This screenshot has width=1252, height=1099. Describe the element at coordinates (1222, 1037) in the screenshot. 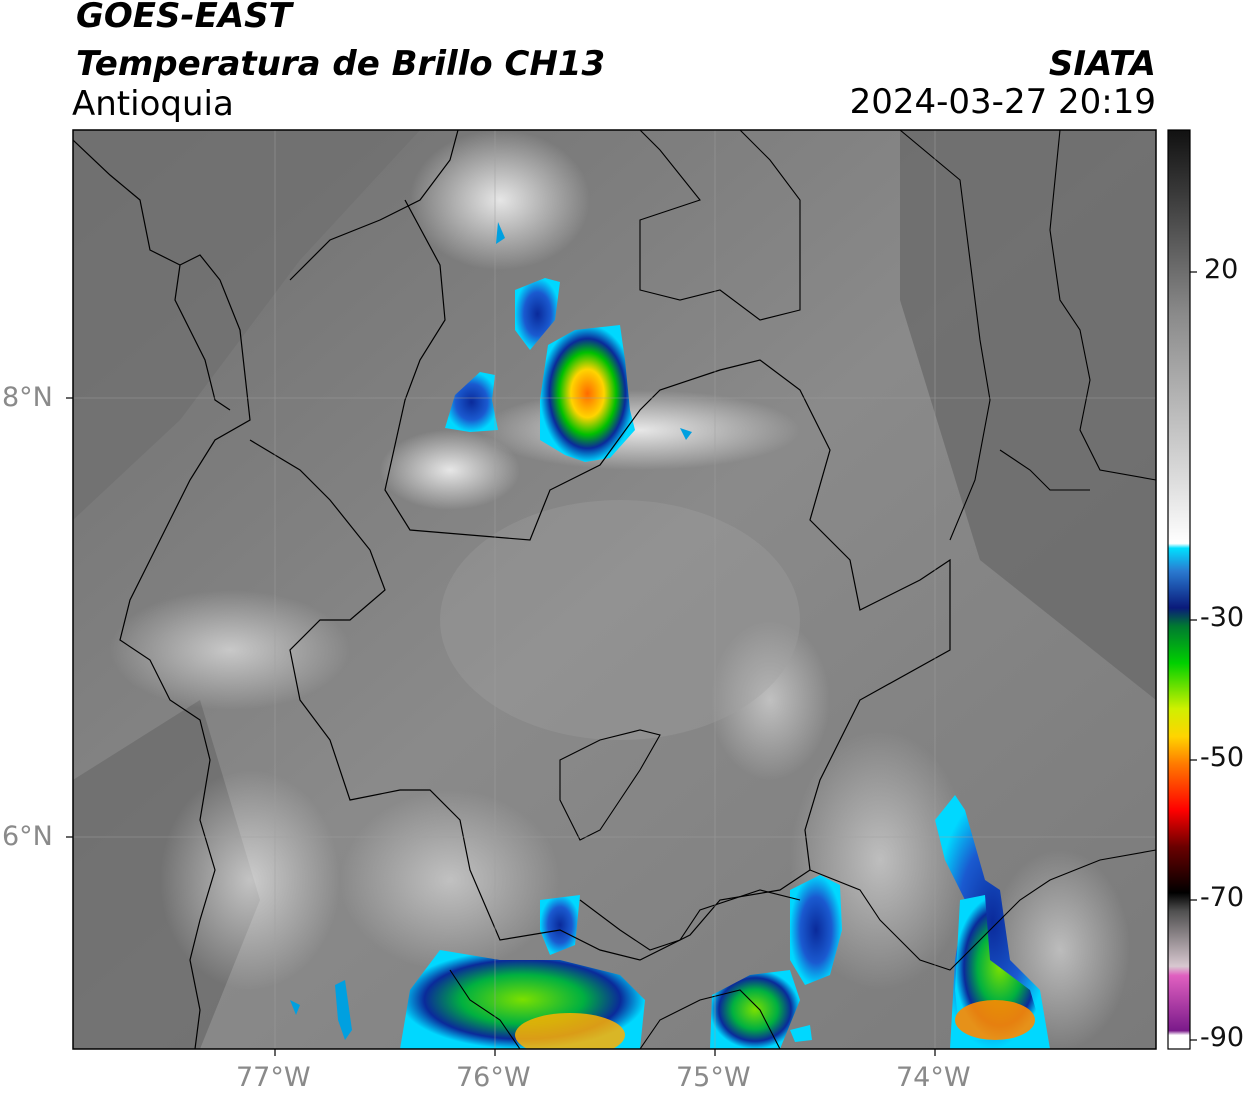

I see `colorbar-tick-label: -90` at that location.